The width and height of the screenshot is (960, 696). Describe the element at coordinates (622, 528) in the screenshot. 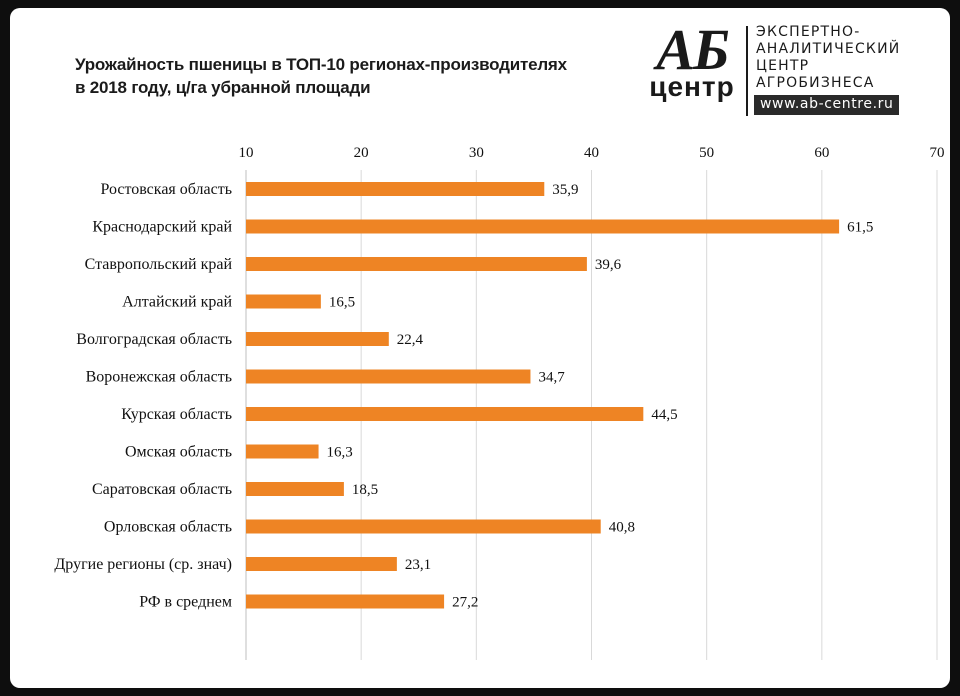

I see `value-label: 40,8` at that location.